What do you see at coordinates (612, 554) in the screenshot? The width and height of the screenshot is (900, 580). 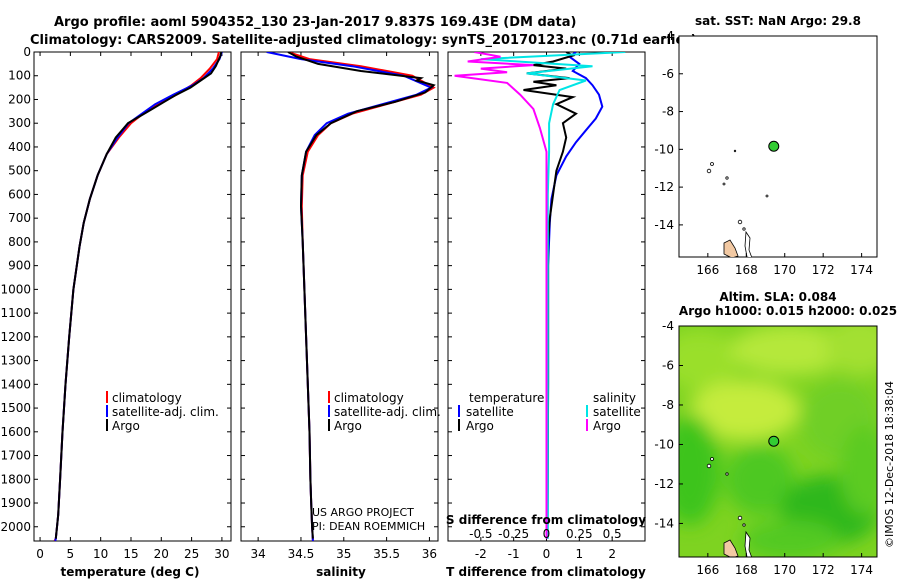 I see `x-tick-label: 2` at bounding box center [612, 554].